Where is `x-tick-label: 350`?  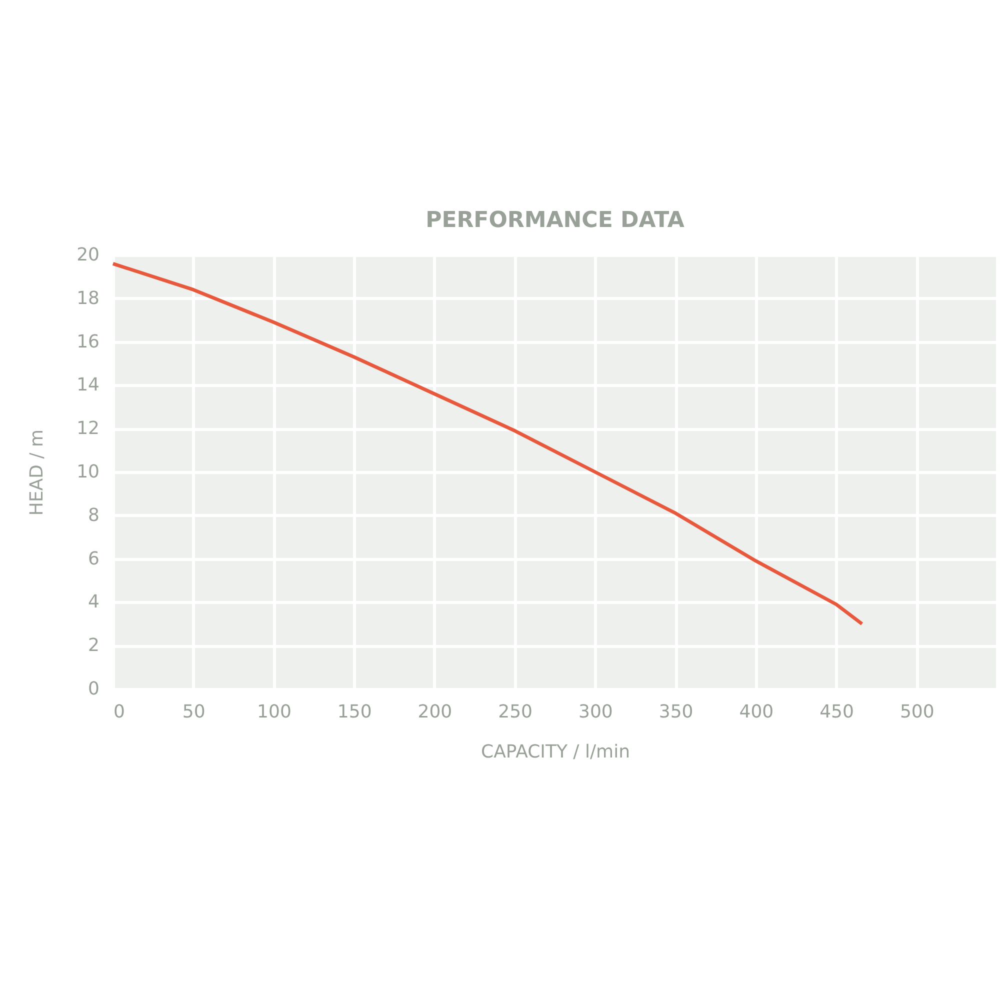 x-tick-label: 350 is located at coordinates (676, 712).